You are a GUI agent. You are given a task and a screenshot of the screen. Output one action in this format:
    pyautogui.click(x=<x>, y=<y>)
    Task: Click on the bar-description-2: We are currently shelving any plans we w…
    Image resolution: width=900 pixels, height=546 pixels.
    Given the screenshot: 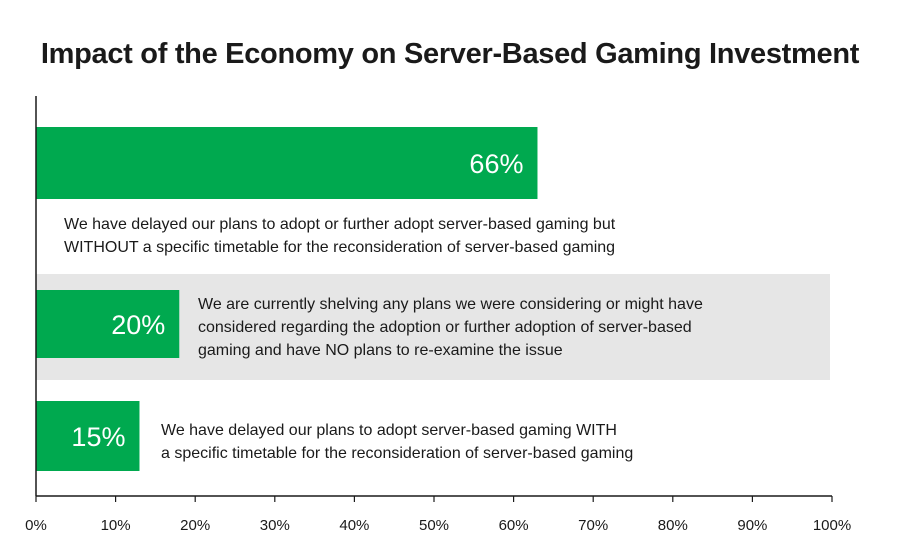 What is the action you would take?
    pyautogui.click(x=450, y=327)
    